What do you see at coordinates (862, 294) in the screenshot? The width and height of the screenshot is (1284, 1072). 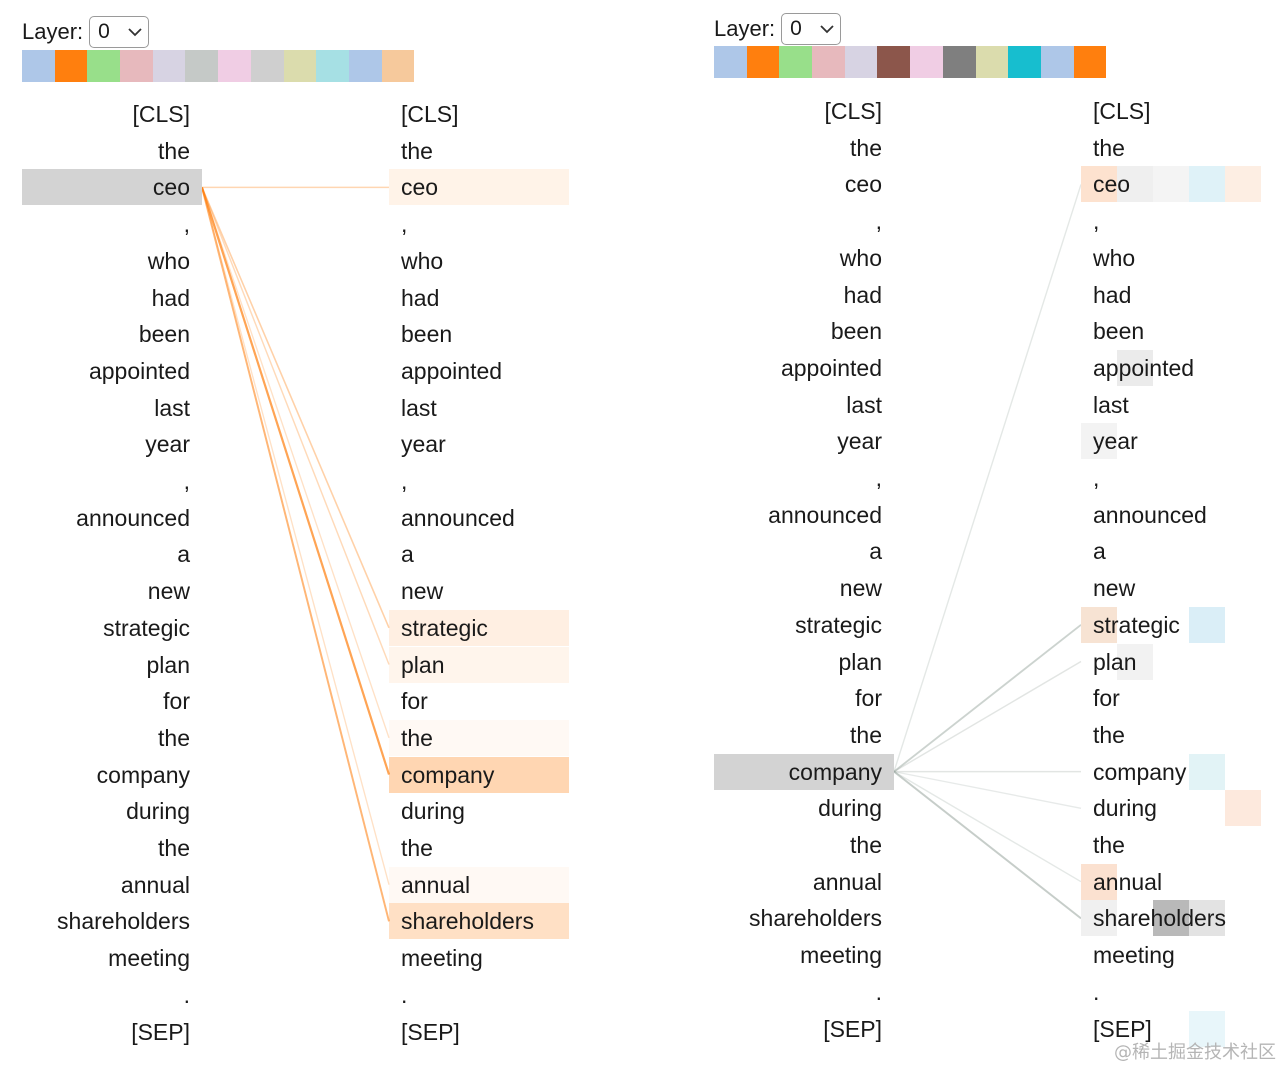 I see `source-token: had` at bounding box center [862, 294].